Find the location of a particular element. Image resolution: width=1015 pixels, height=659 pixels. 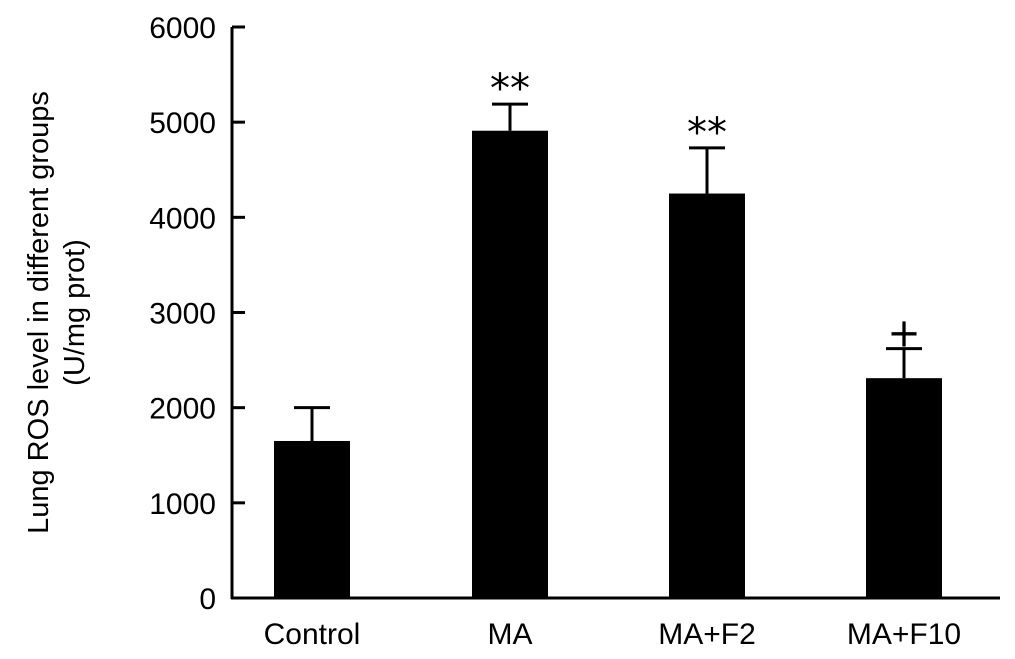

y-tick-label: 3000 is located at coordinates (182, 314).